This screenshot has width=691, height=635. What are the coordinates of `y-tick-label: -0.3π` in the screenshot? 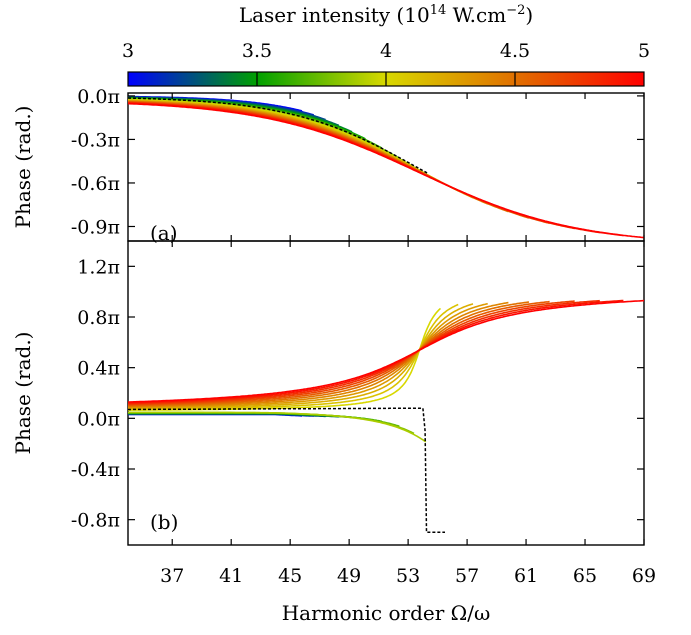 It's located at (95, 140).